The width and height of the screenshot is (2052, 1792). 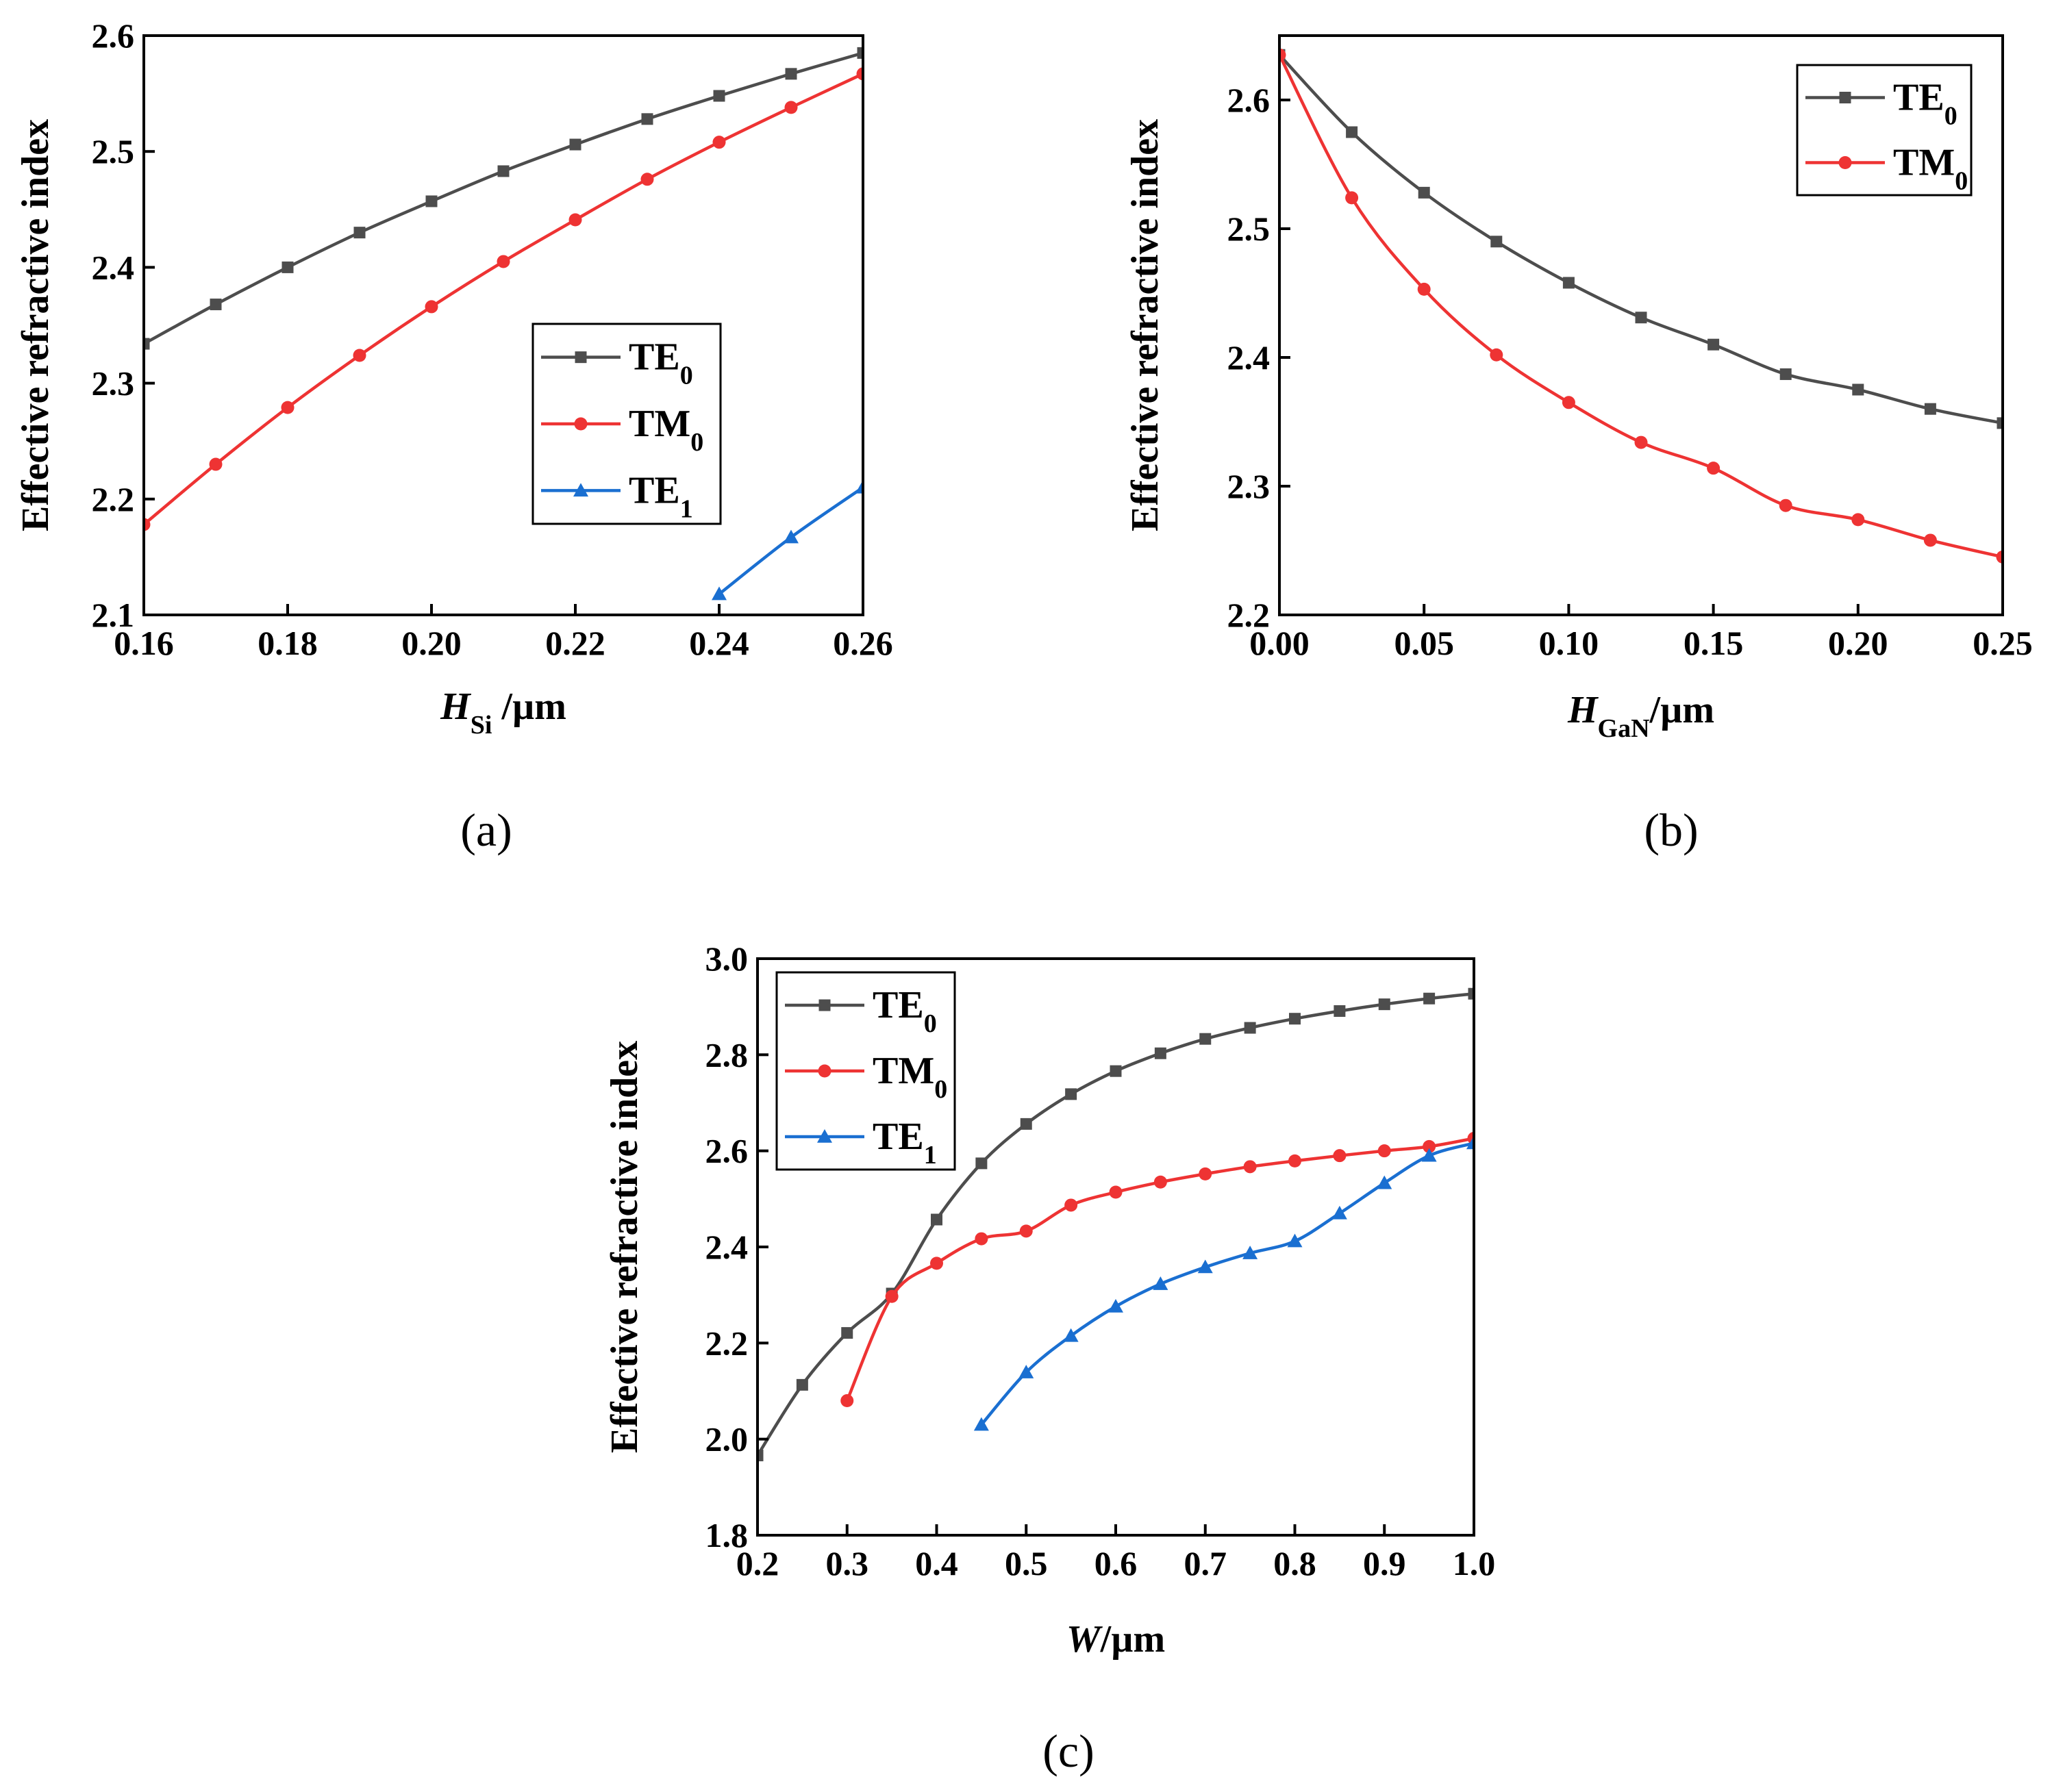 What do you see at coordinates (1026, 1563) in the screenshot?
I see `x-tick-label: 0.5` at bounding box center [1026, 1563].